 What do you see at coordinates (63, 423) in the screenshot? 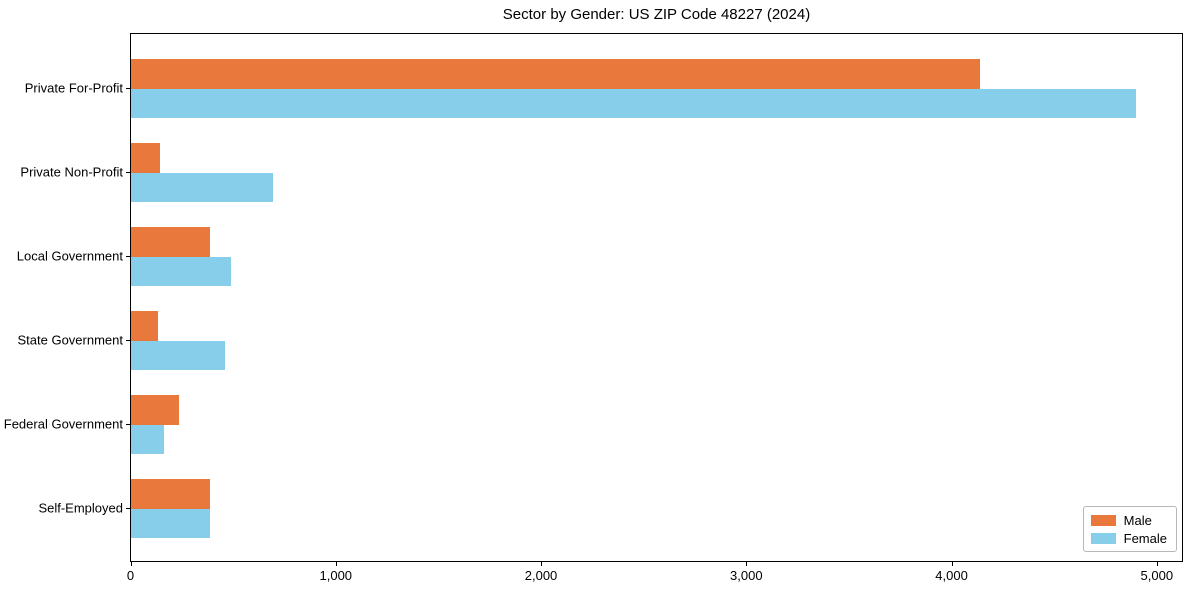
I see `category-label-federal-government: Federal Government` at bounding box center [63, 423].